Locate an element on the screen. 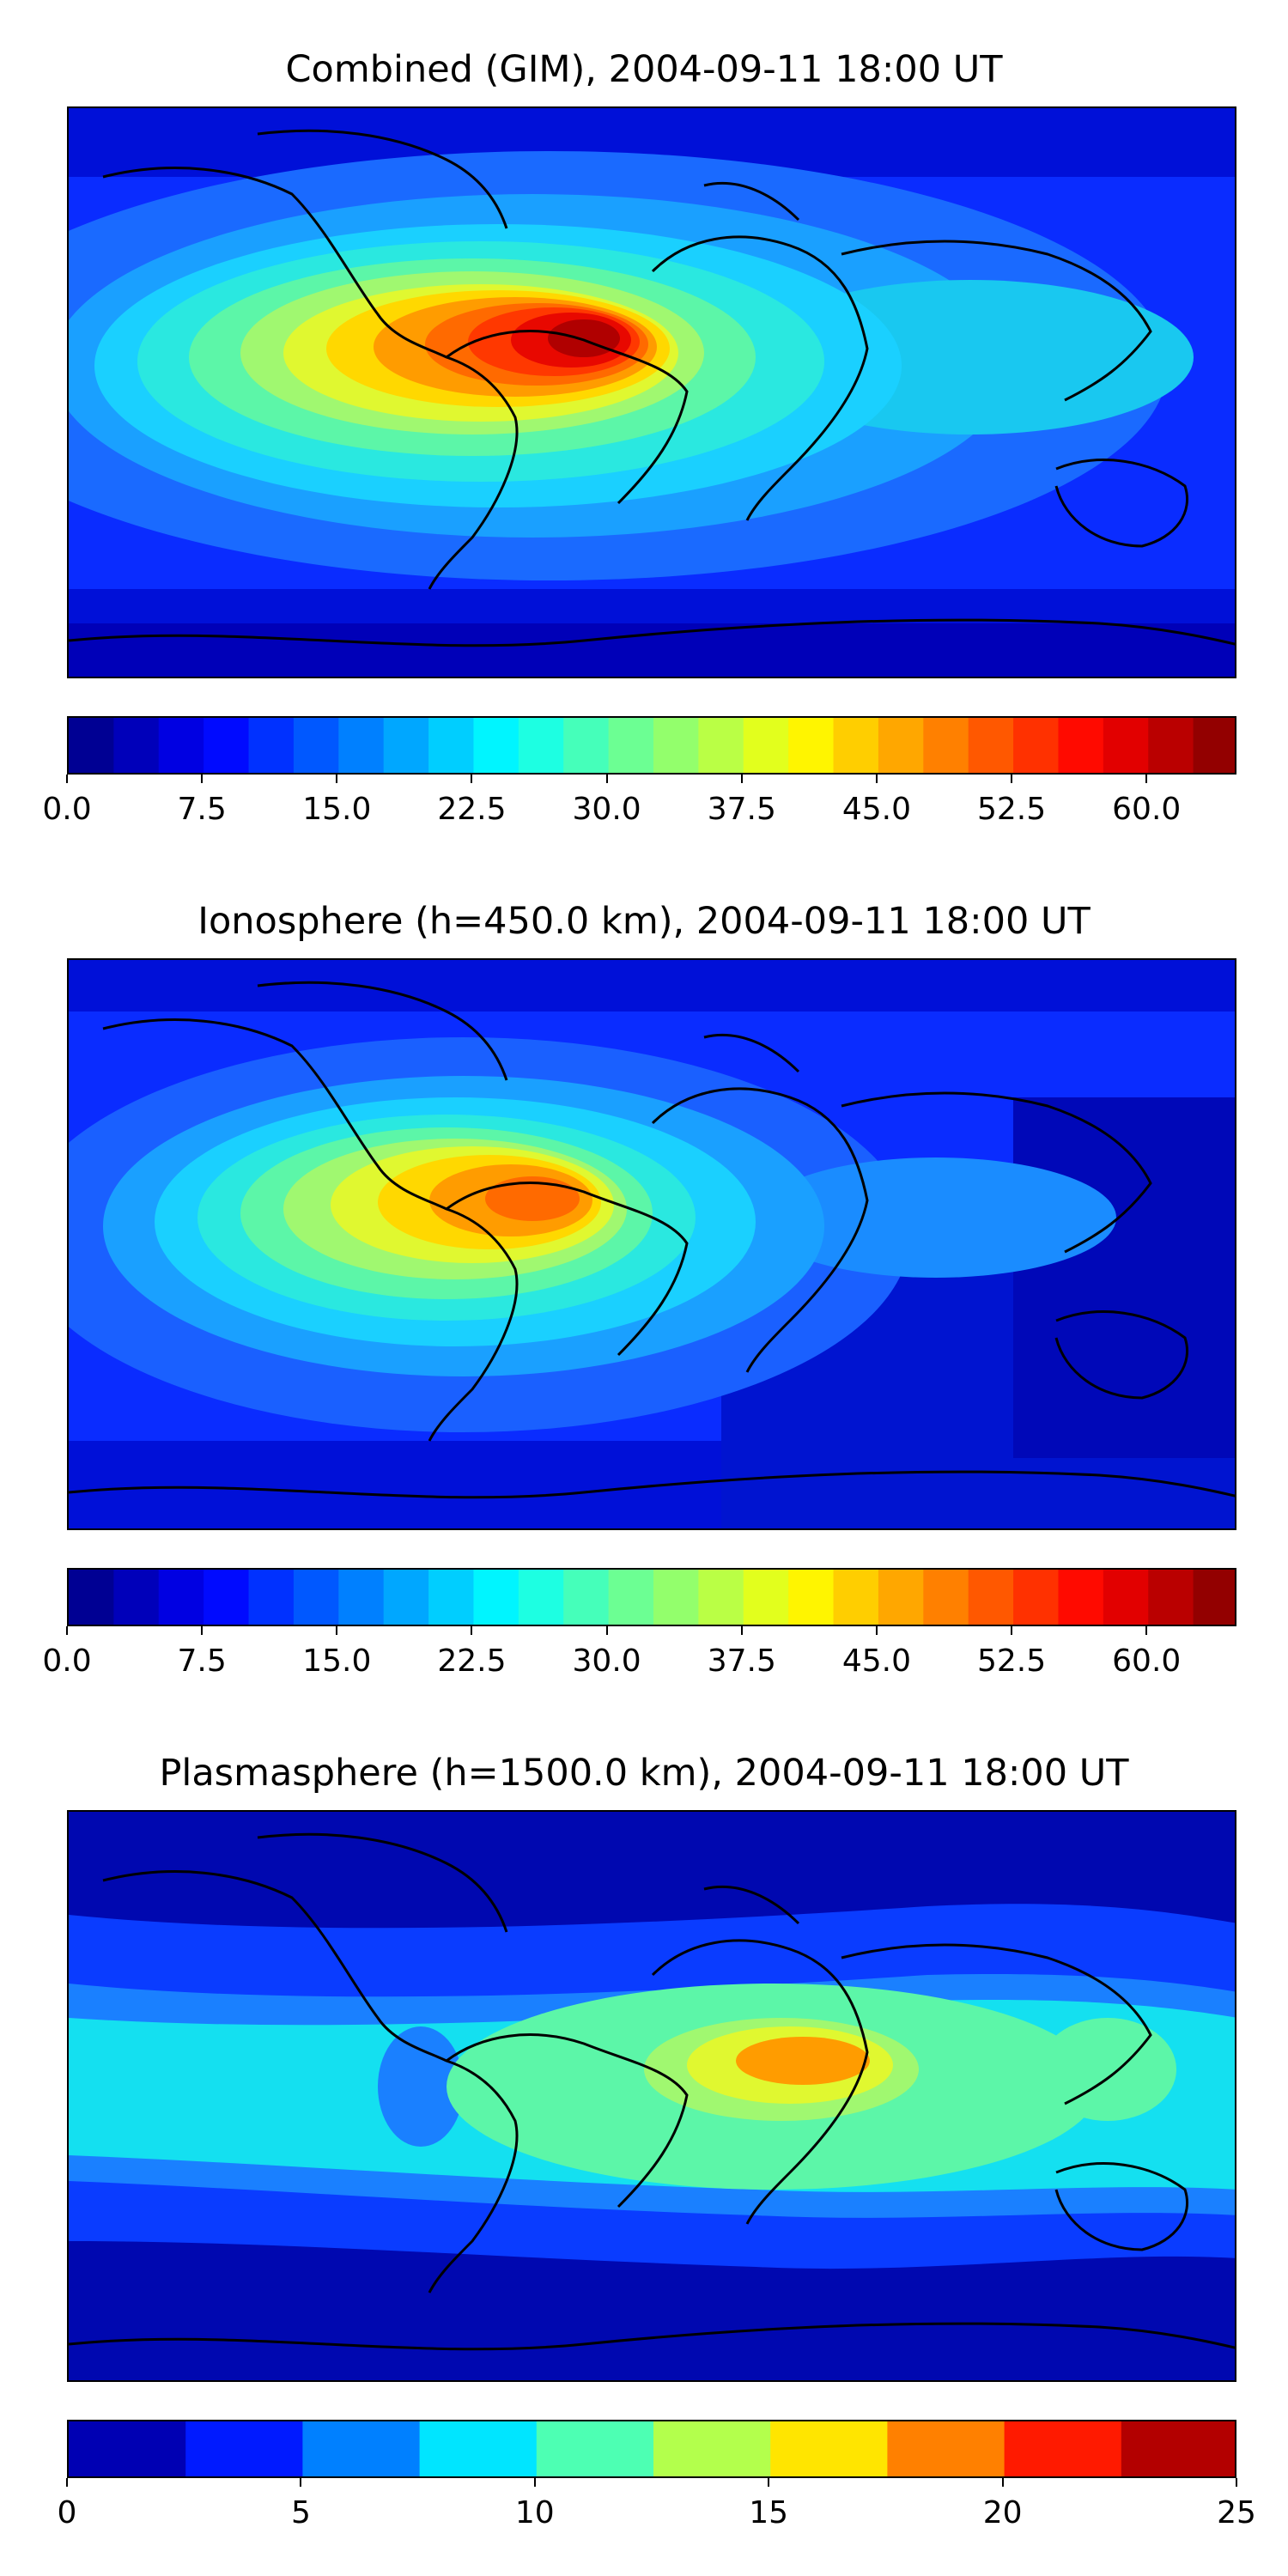 The width and height of the screenshot is (1288, 2576). colorbar-tick-label: 30.0 is located at coordinates (607, 1661).